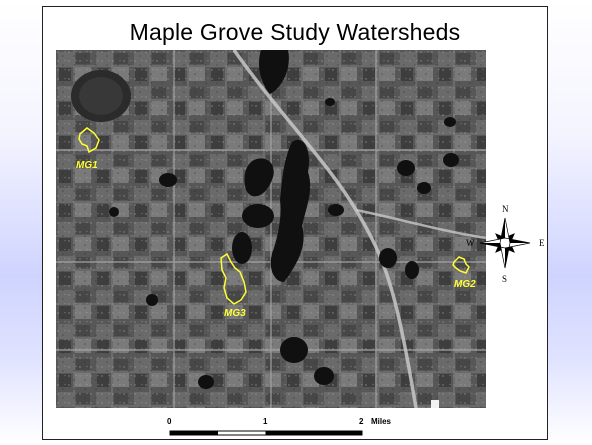 The height and width of the screenshot is (445, 592). I want to click on watershed-mg3-boundary, so click(233, 278).